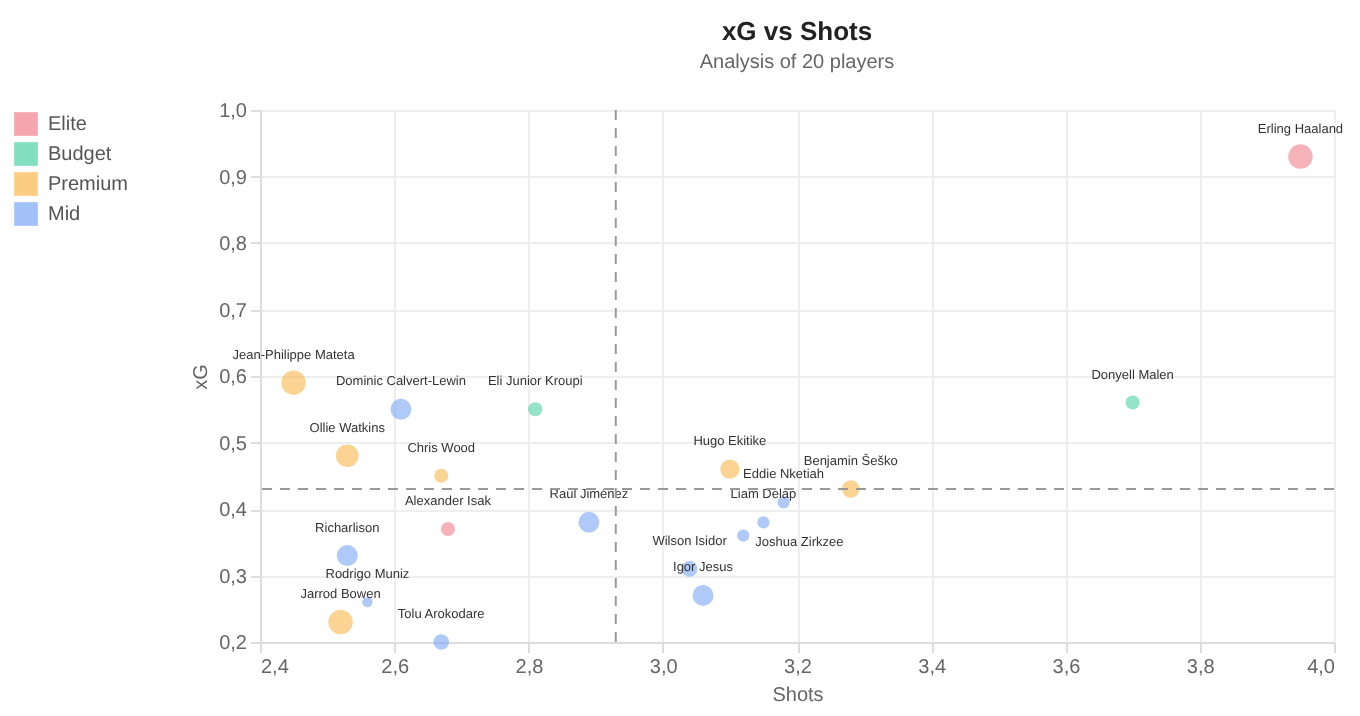 The height and width of the screenshot is (716, 1360). Describe the element at coordinates (233, 511) in the screenshot. I see `y-tick-label: 0,4` at that location.